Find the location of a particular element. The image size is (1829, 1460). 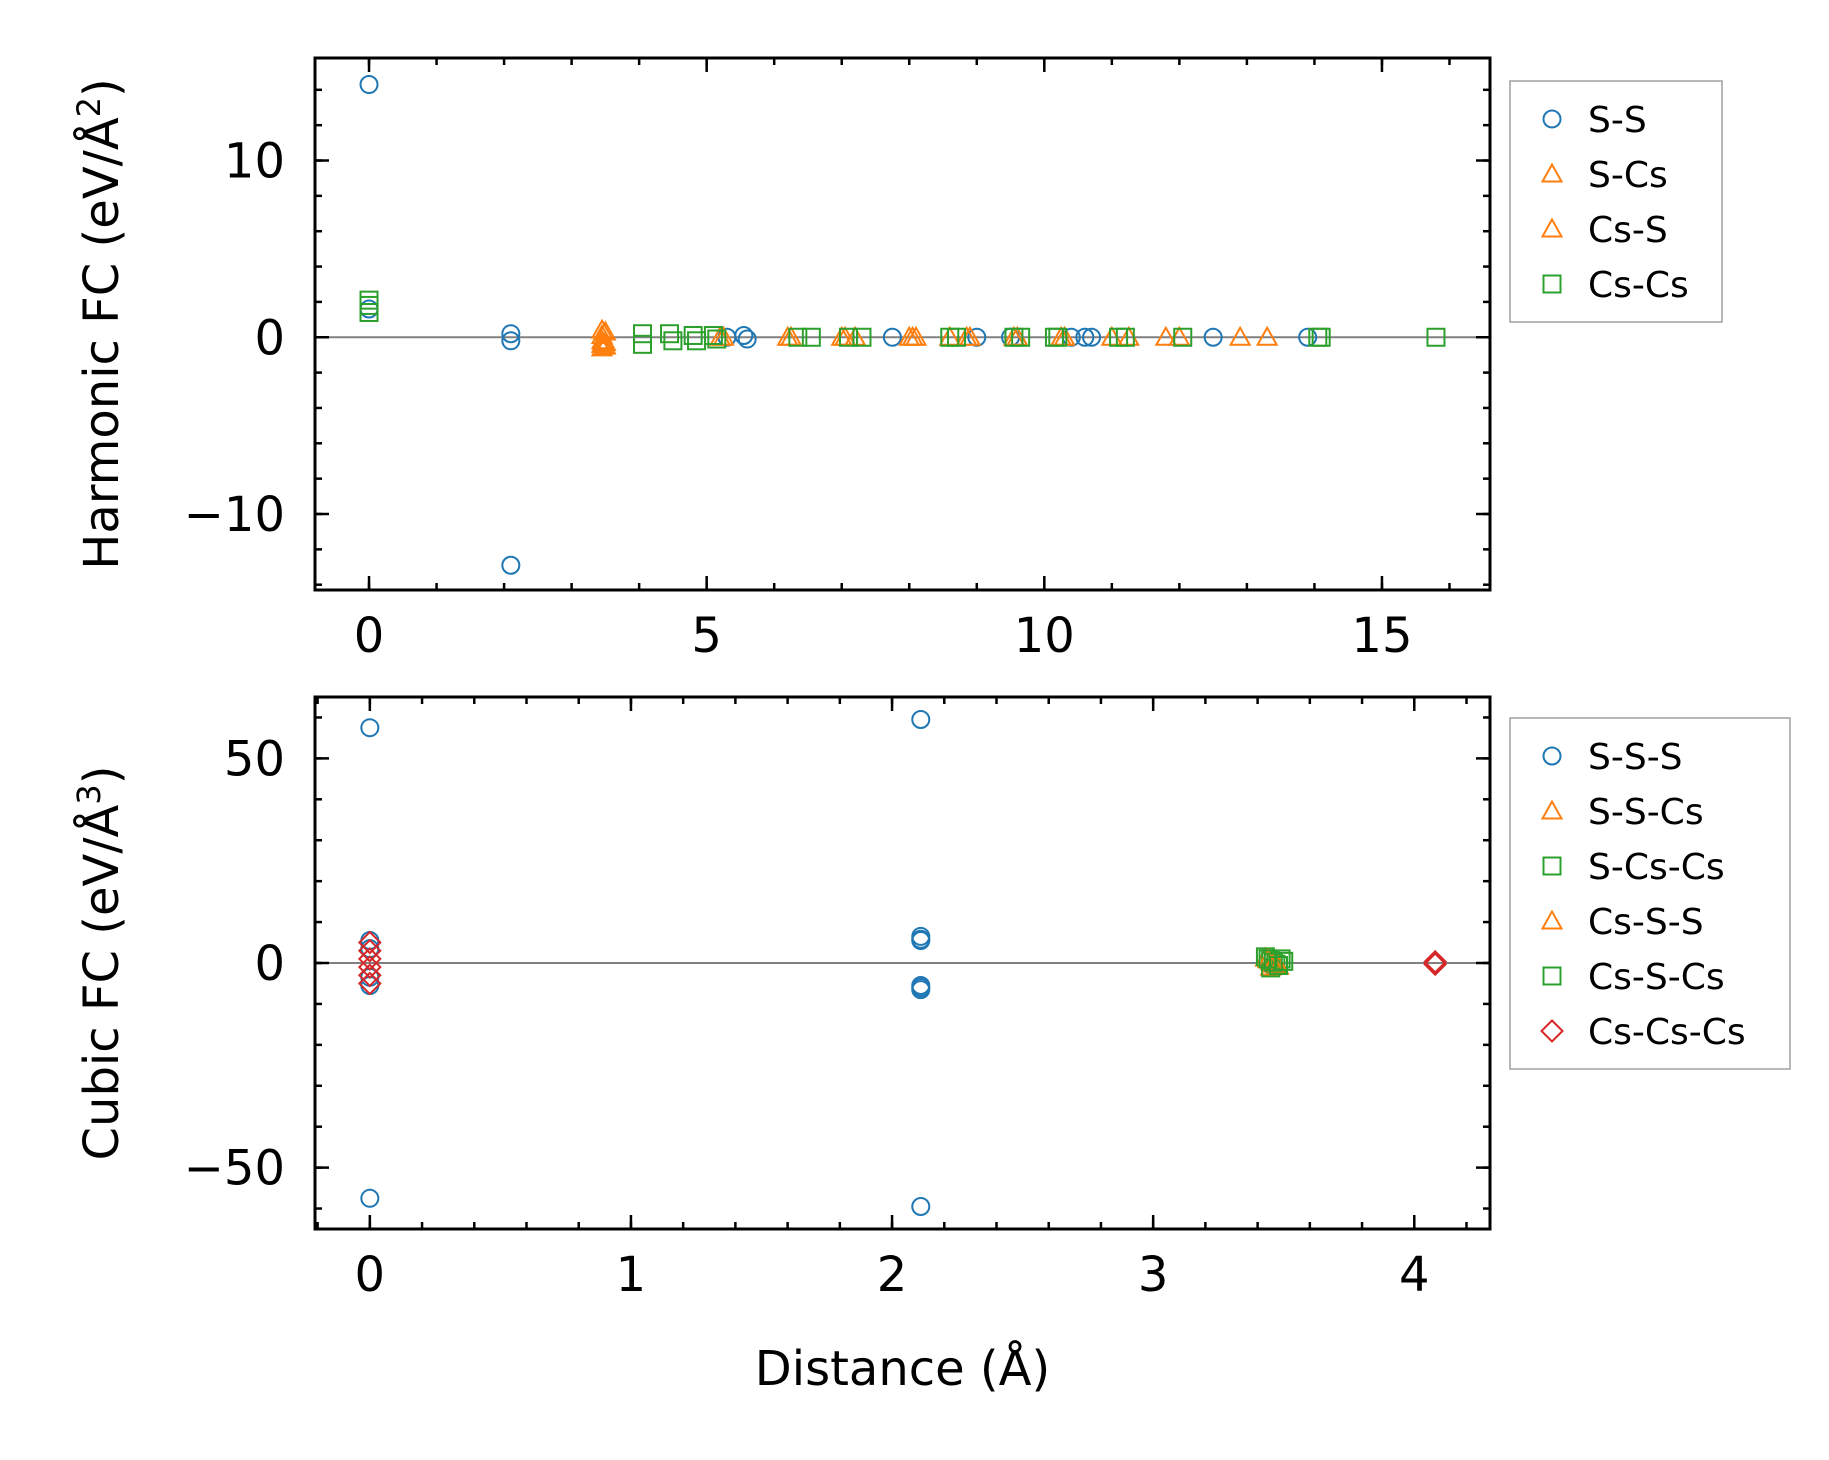

legend-label-s-s-cs: S-S-Cs is located at coordinates (1646, 812).